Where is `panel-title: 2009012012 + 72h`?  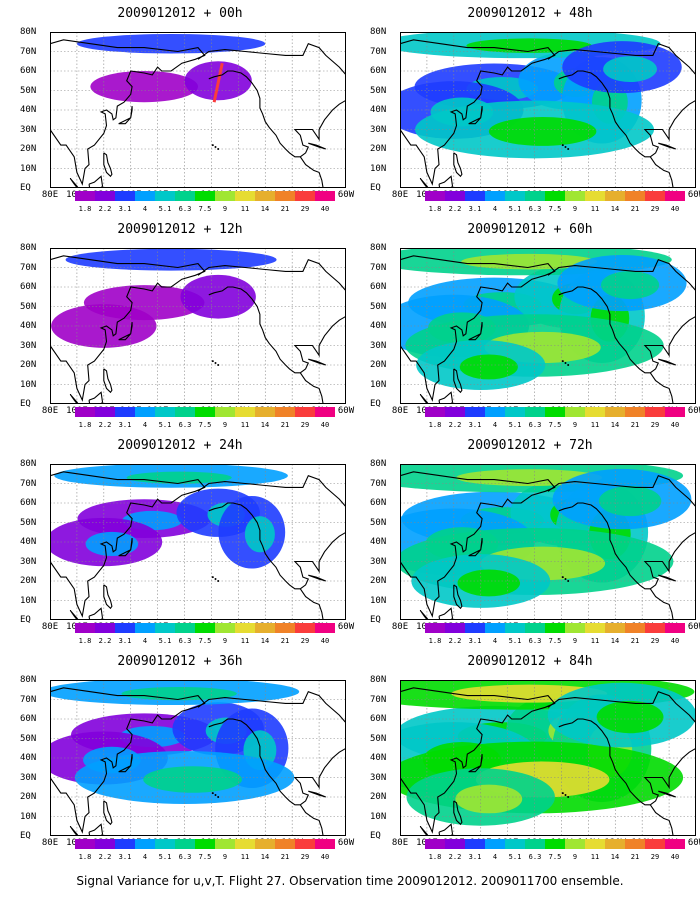
panel-title: 2009012012 + 72h is located at coordinates (530, 445).